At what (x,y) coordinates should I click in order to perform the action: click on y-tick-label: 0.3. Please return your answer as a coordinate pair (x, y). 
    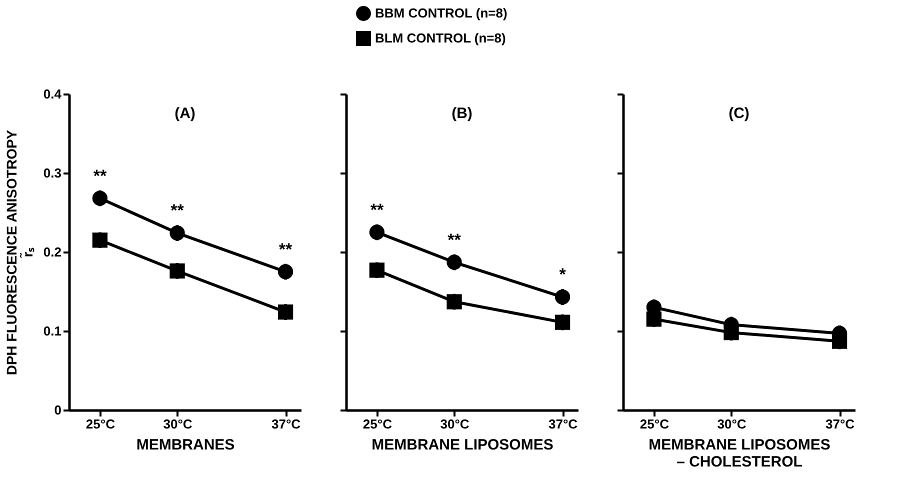
    Looking at the image, I should click on (52, 173).